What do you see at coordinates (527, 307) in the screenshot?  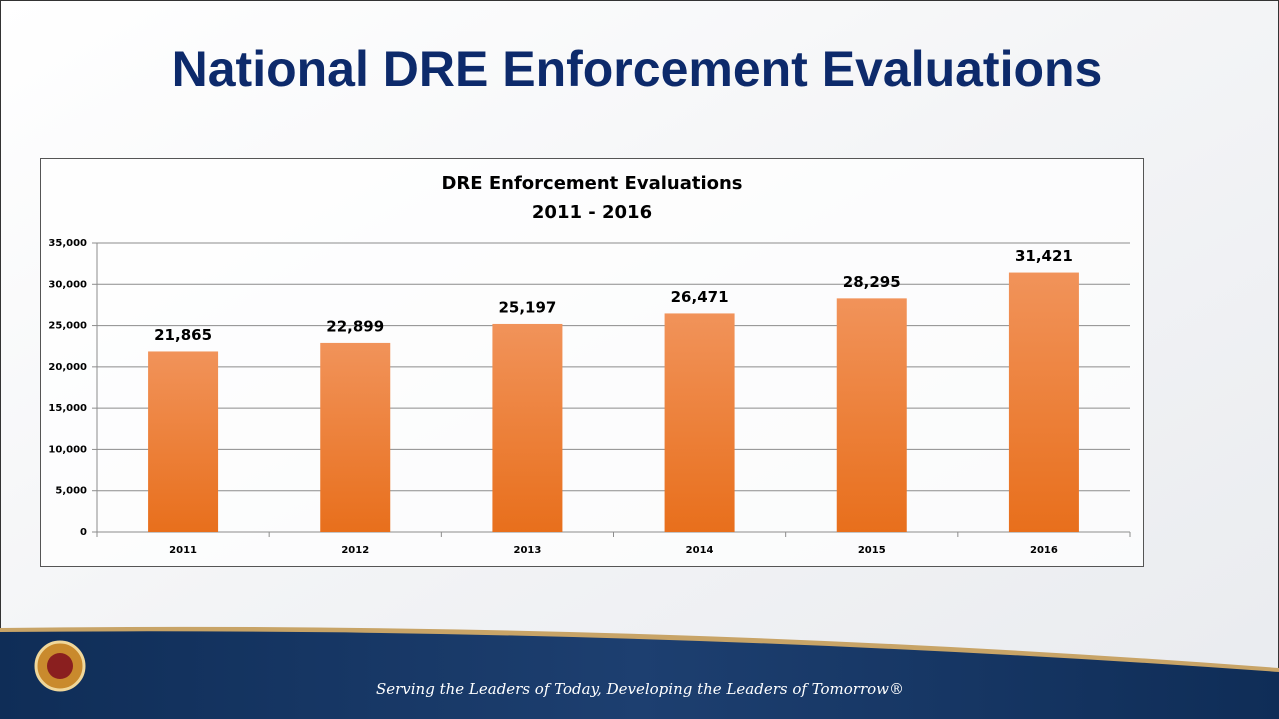 I see `data-label: 25,197` at bounding box center [527, 307].